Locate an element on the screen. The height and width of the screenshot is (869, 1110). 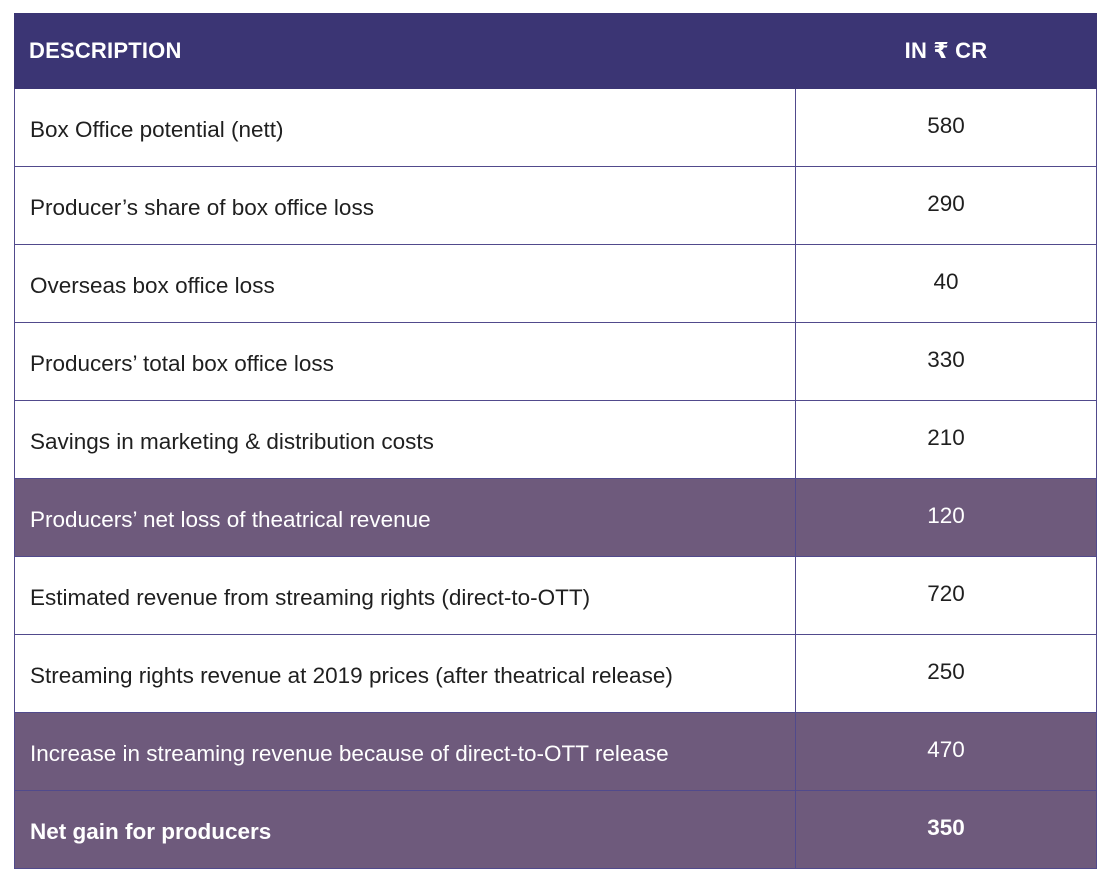
table-row: Overseas box office loss 40 is located at coordinates (555, 283).